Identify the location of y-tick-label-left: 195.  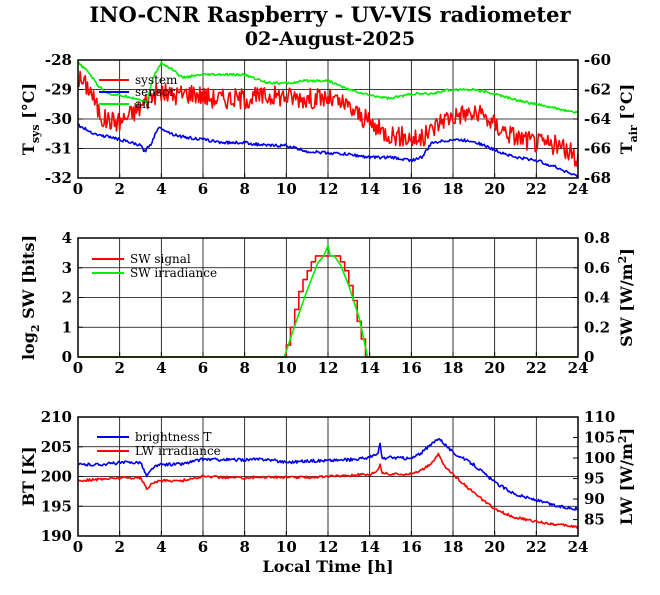
(56, 506).